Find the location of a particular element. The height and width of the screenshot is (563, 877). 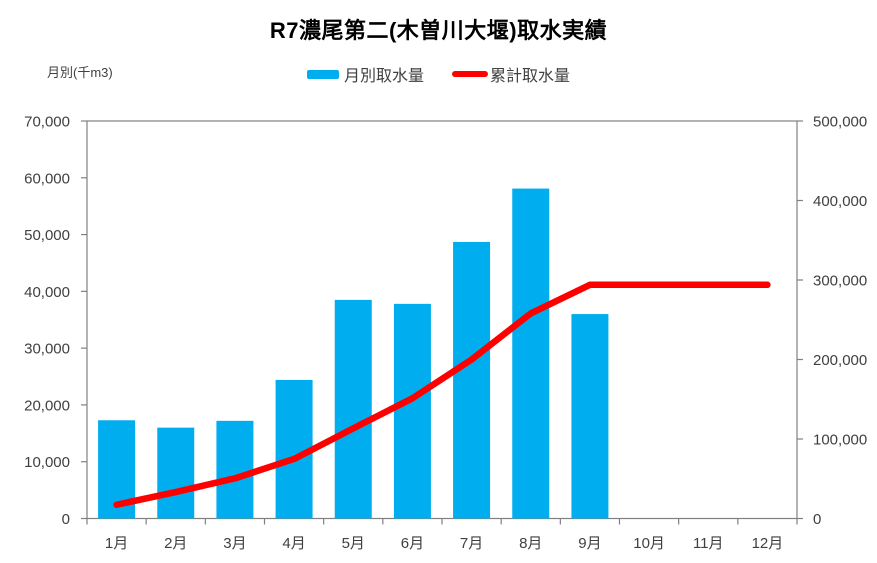

month-label: 7月 is located at coordinates (471, 543).